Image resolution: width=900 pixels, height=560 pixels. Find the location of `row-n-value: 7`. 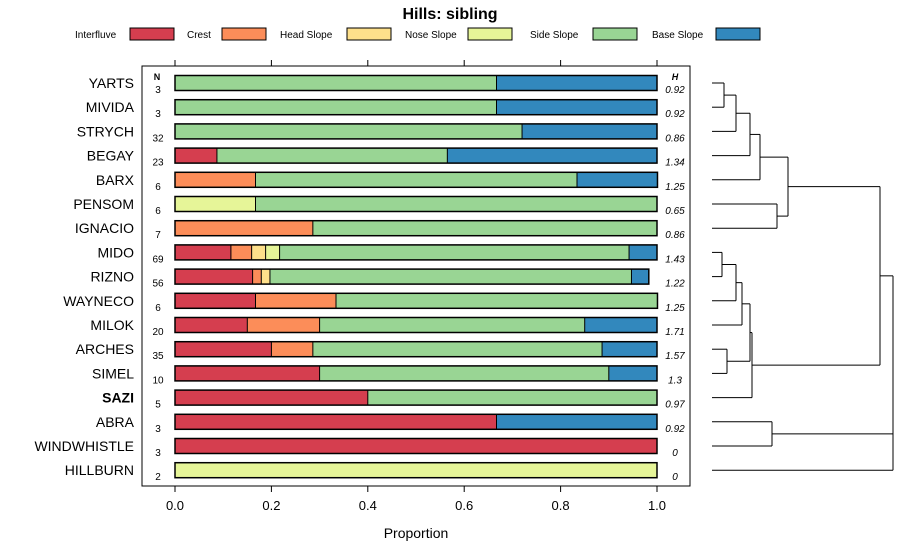

row-n-value: 7 is located at coordinates (158, 235).